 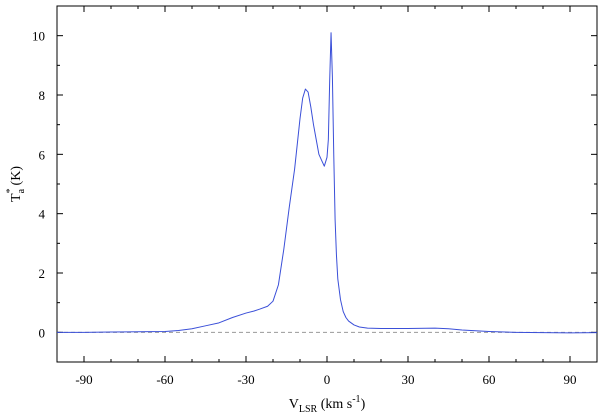 I want to click on x-tick-label: -90, so click(x=83, y=379).